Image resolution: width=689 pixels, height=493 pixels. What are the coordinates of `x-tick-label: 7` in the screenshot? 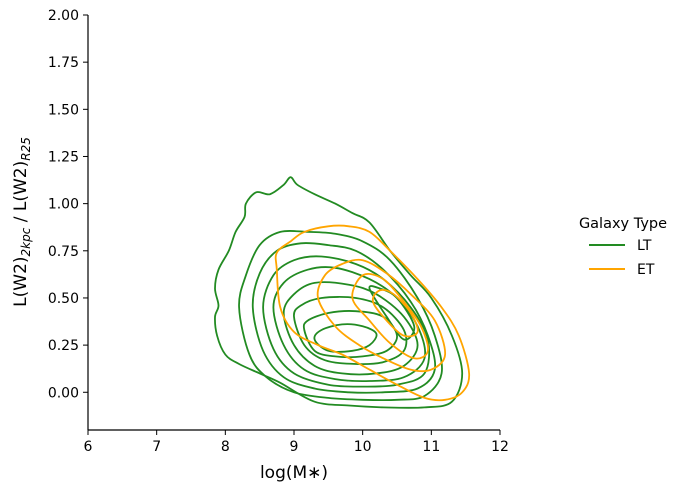 It's located at (156, 447).